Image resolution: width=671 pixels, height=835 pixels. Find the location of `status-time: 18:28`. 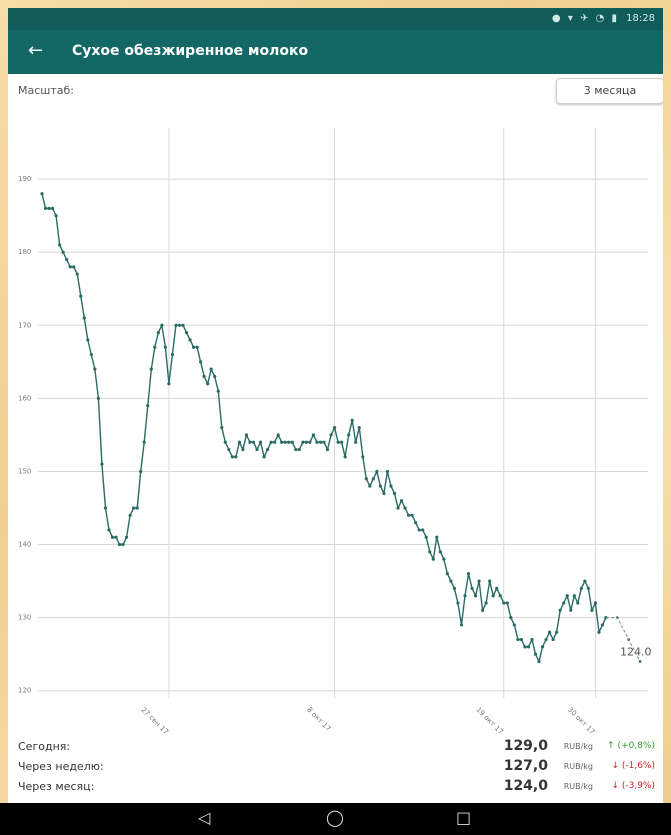

status-time: 18:28 is located at coordinates (640, 18).